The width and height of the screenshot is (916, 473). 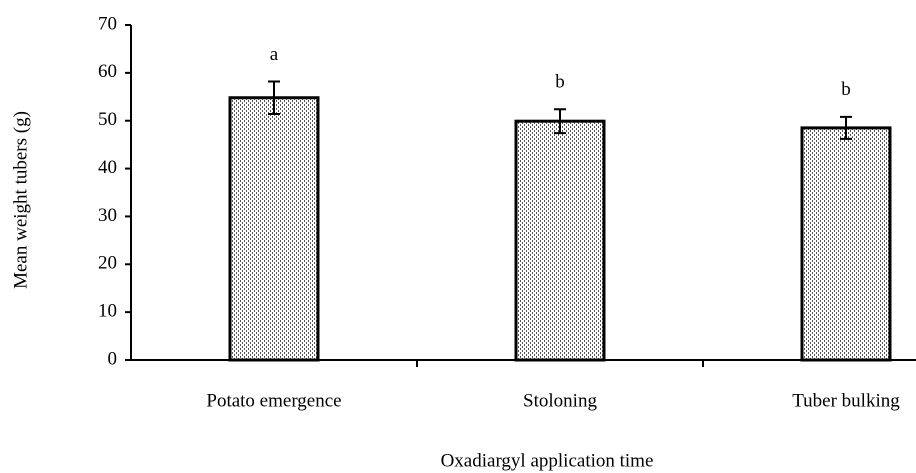 I want to click on y-tick-label: 20, so click(x=107, y=263).